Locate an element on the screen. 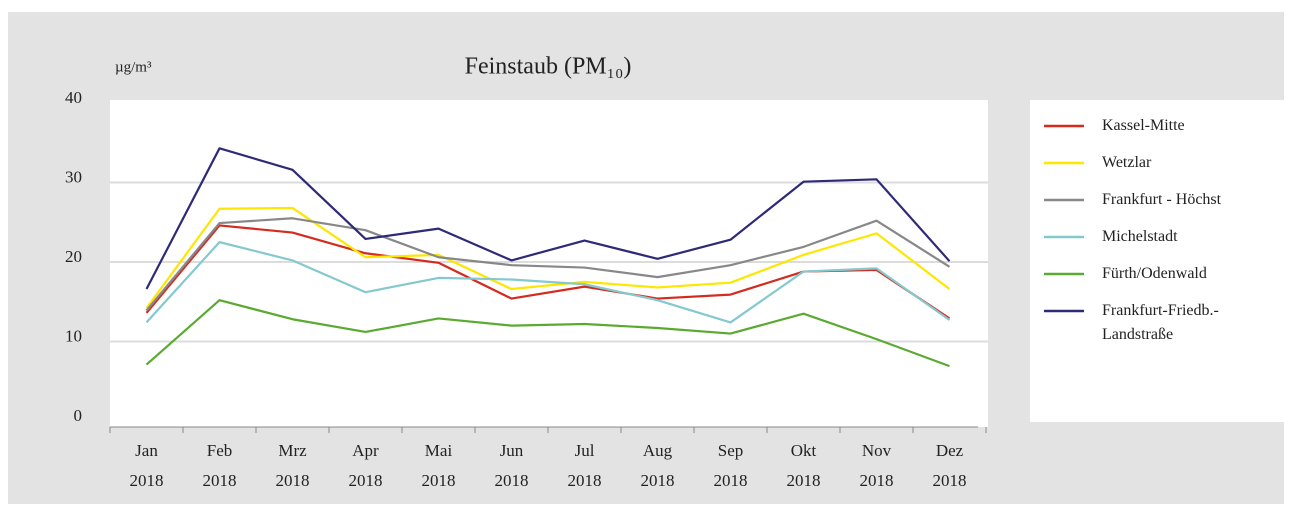 The height and width of the screenshot is (511, 1292). legend-item: Wetzlar is located at coordinates (1163, 163).